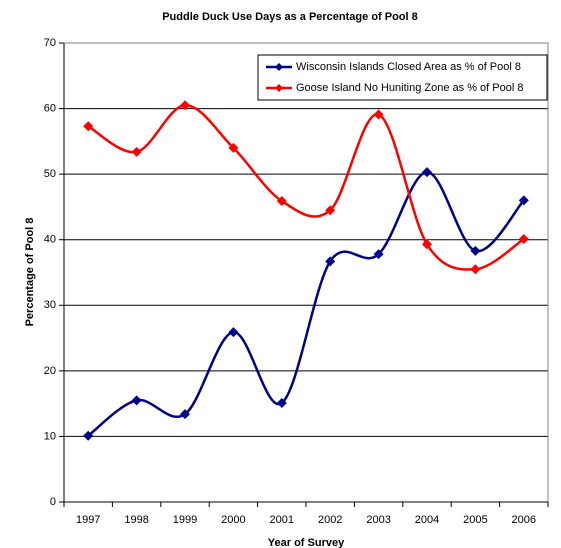  Describe the element at coordinates (402, 77) in the screenshot. I see `legend-box` at that location.